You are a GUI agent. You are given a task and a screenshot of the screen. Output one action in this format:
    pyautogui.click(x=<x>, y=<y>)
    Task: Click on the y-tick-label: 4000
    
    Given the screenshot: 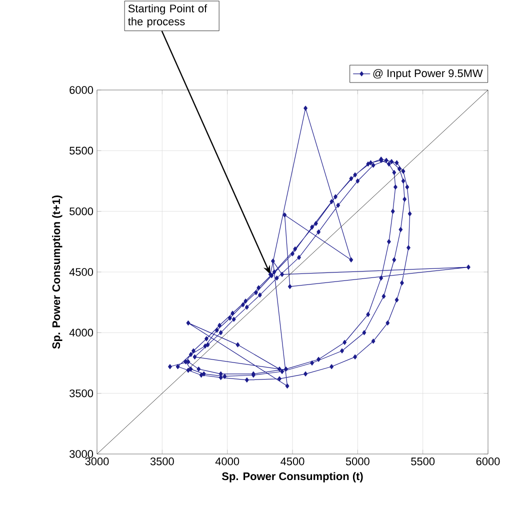 What is the action you would take?
    pyautogui.click(x=81, y=332)
    